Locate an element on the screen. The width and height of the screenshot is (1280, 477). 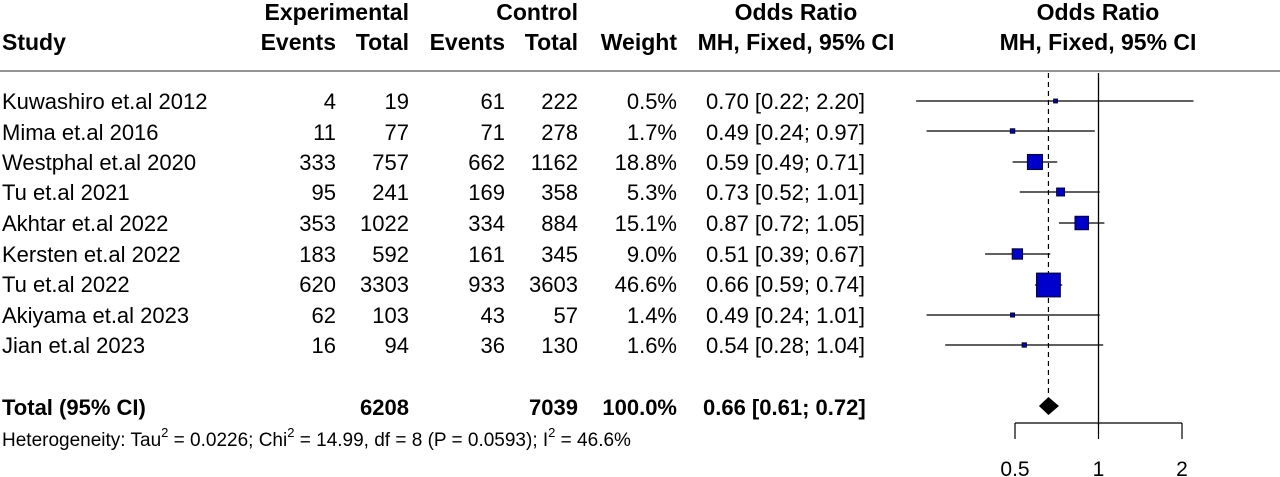
header-exp-total: Total is located at coordinates (382, 42).